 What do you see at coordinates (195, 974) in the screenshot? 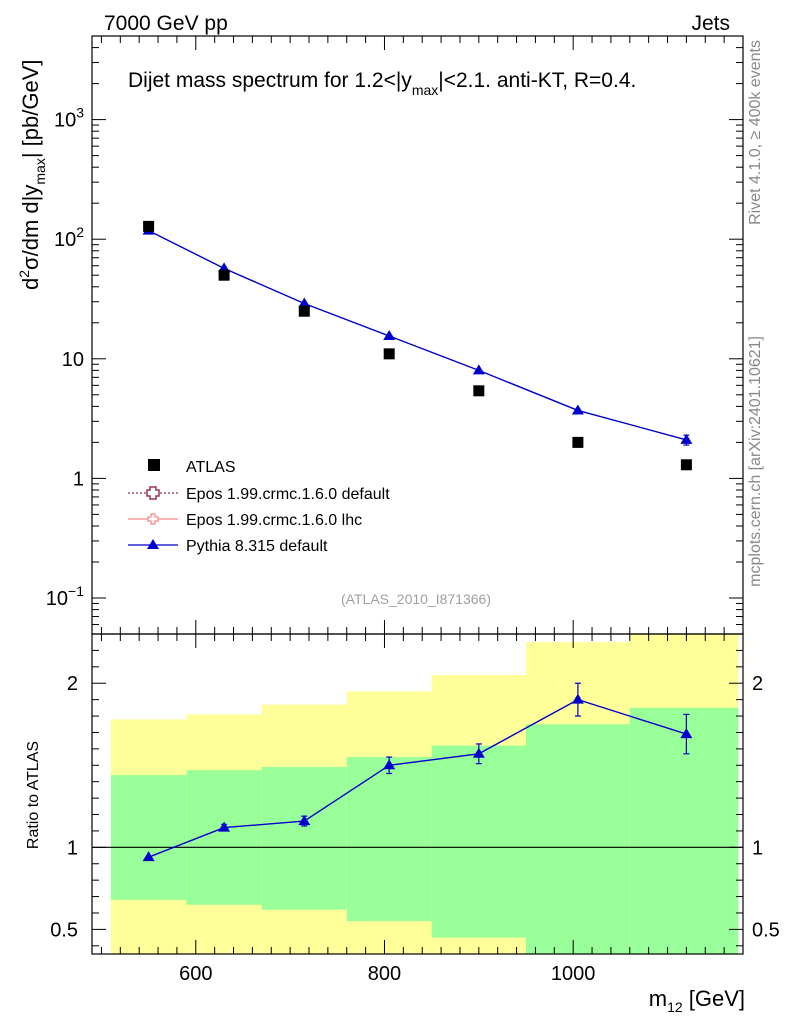
I see `x-tick-label-0: 600` at bounding box center [195, 974].